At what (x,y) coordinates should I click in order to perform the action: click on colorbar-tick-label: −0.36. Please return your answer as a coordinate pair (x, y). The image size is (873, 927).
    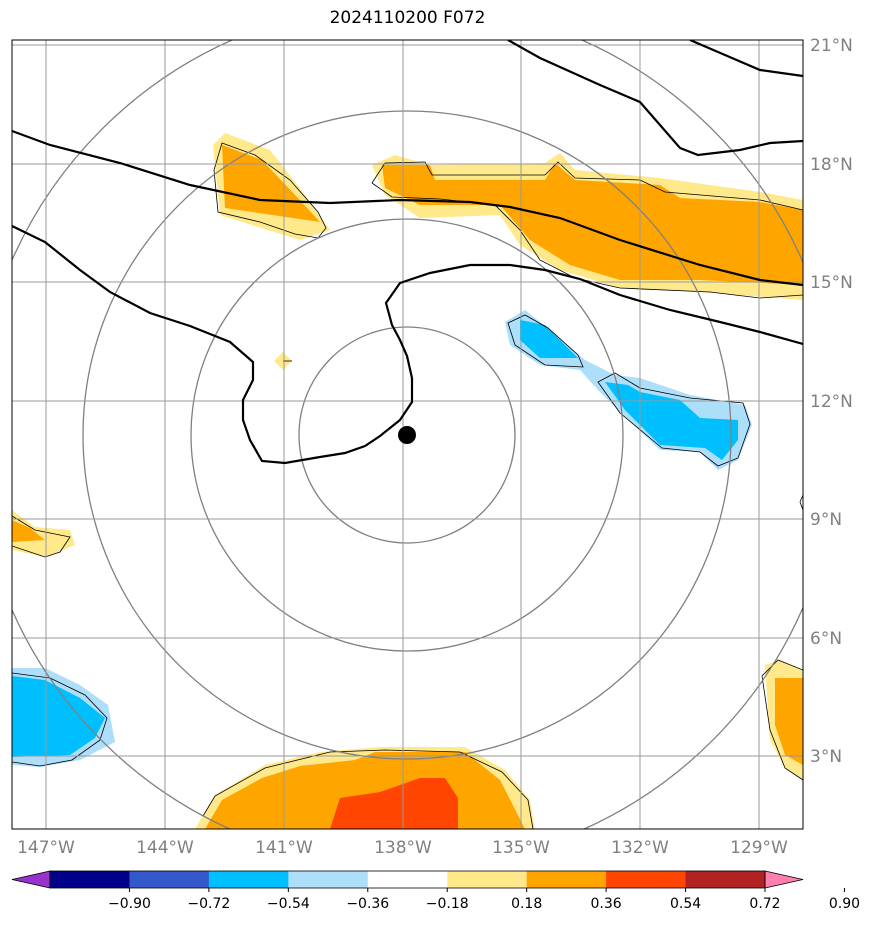
    Looking at the image, I should click on (367, 904).